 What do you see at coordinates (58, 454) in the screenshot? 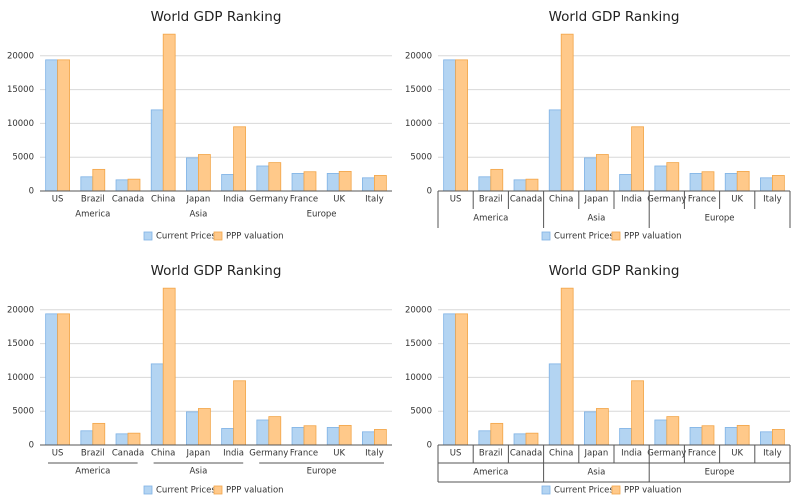
I see `x-tick-label: US` at bounding box center [58, 454].